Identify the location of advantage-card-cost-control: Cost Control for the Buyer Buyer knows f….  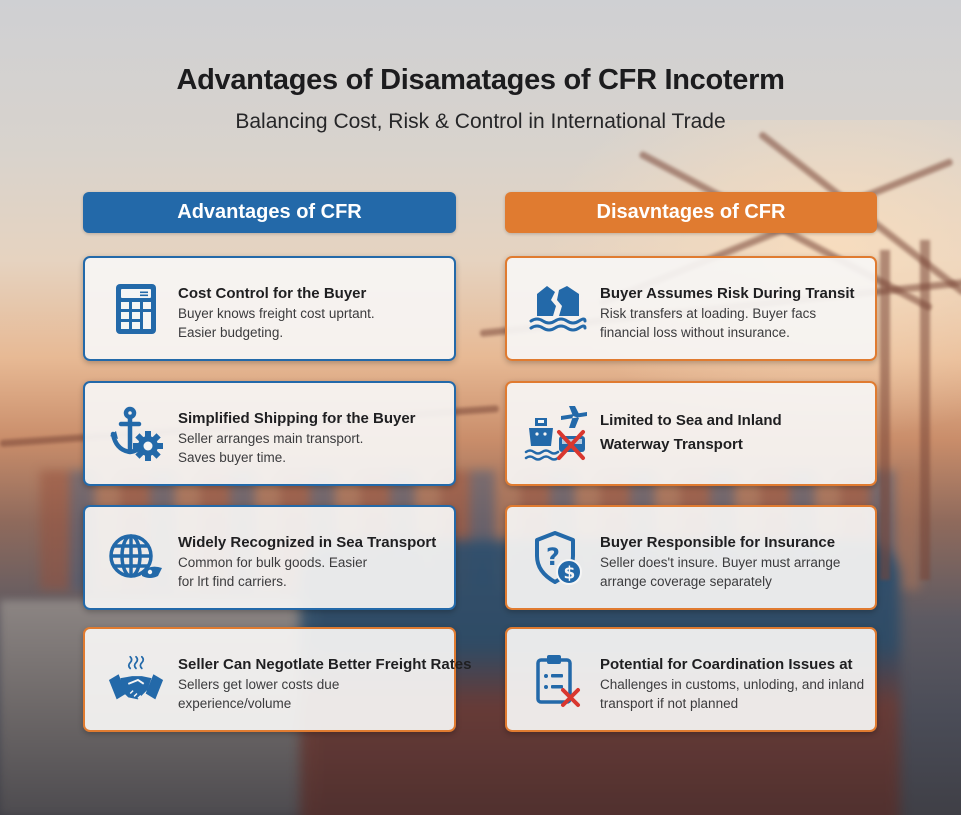
(269, 308).